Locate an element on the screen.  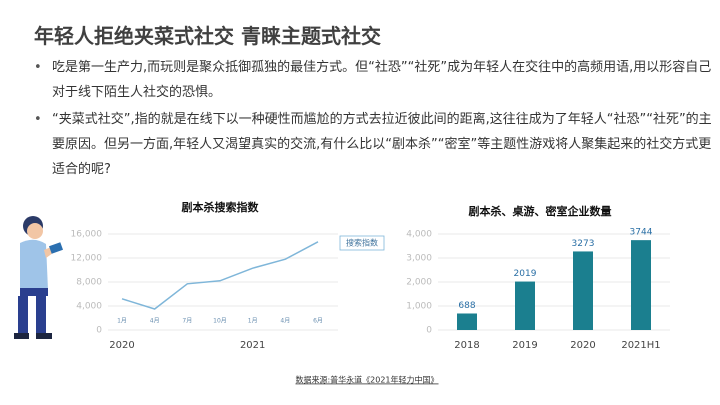
y-tick-label: 16,000 is located at coordinates (87, 235).